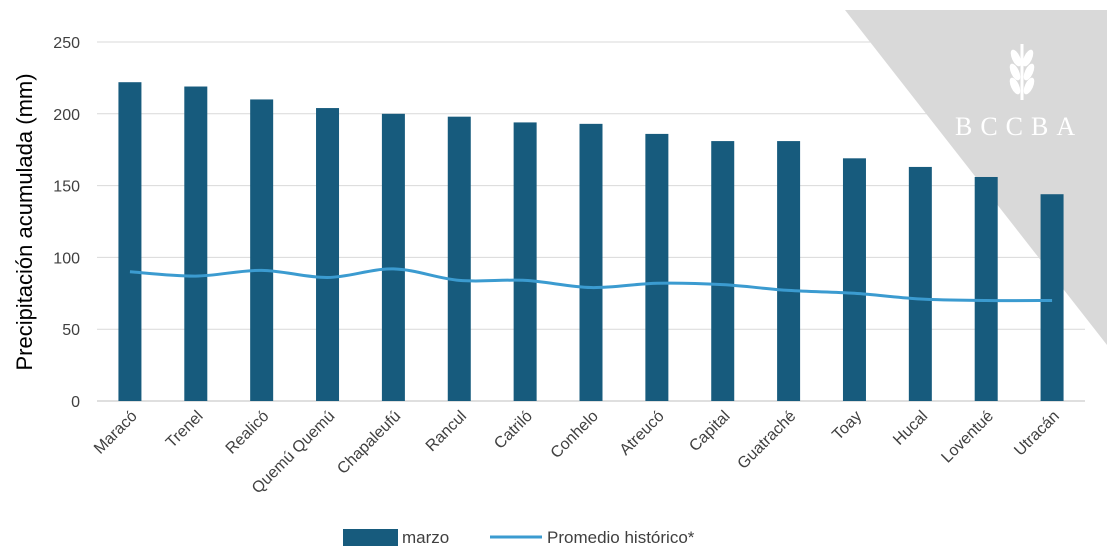  Describe the element at coordinates (709, 431) in the screenshot. I see `x-tick-label: Capital` at that location.